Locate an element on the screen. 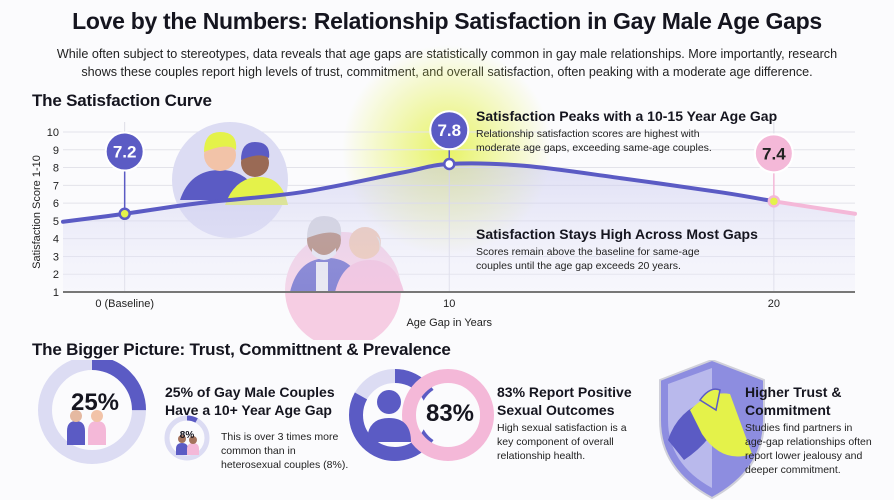 The height and width of the screenshot is (500, 894). callout-label: 7.2 is located at coordinates (125, 152).